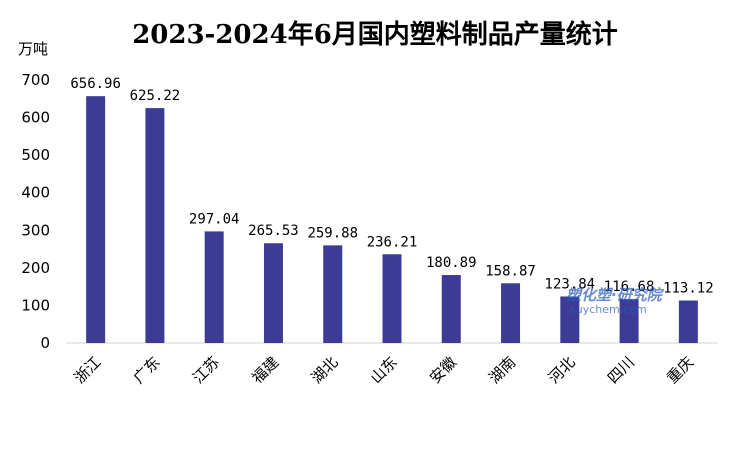 Image resolution: width=750 pixels, height=450 pixels. I want to click on y-tick-label: 300, so click(35, 230).